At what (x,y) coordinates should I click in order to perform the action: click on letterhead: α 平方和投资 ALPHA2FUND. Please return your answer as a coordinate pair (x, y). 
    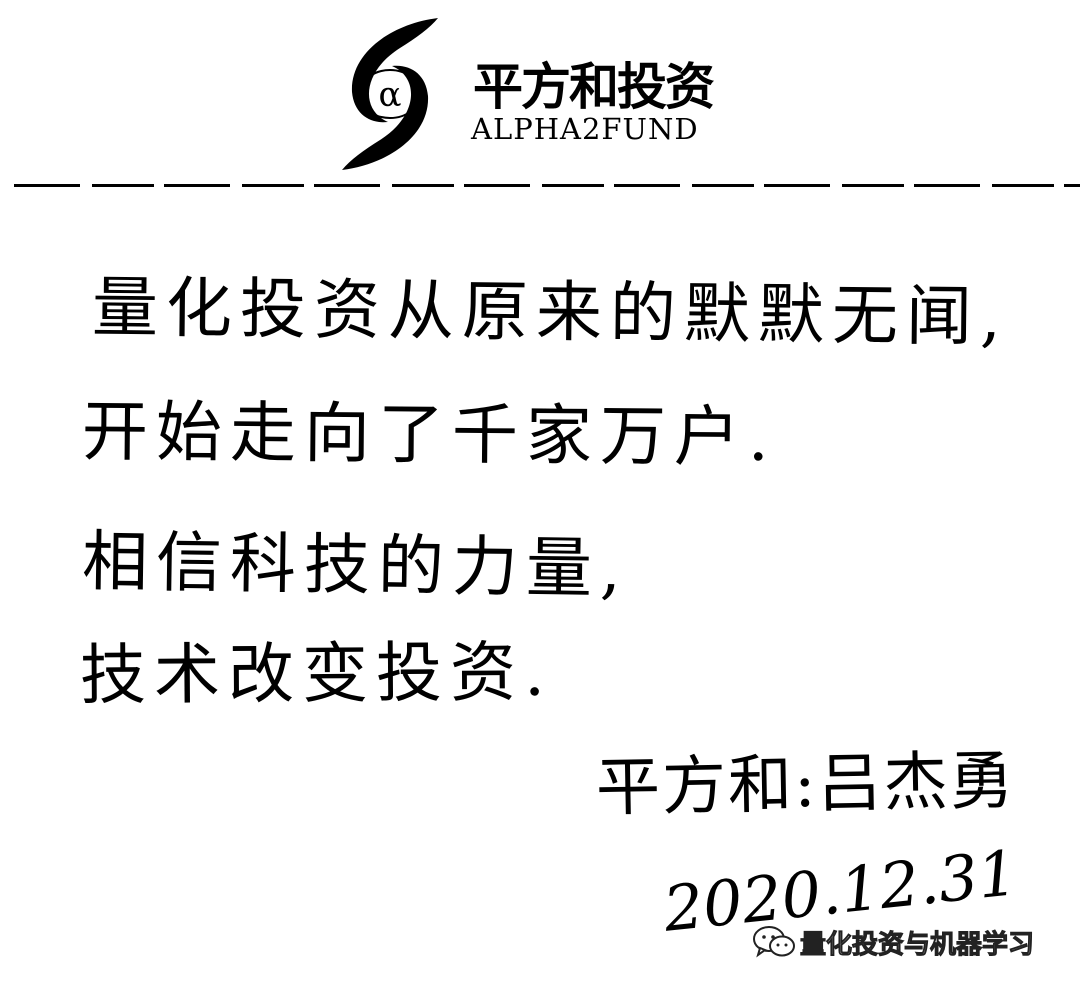
    Looking at the image, I should click on (540, 94).